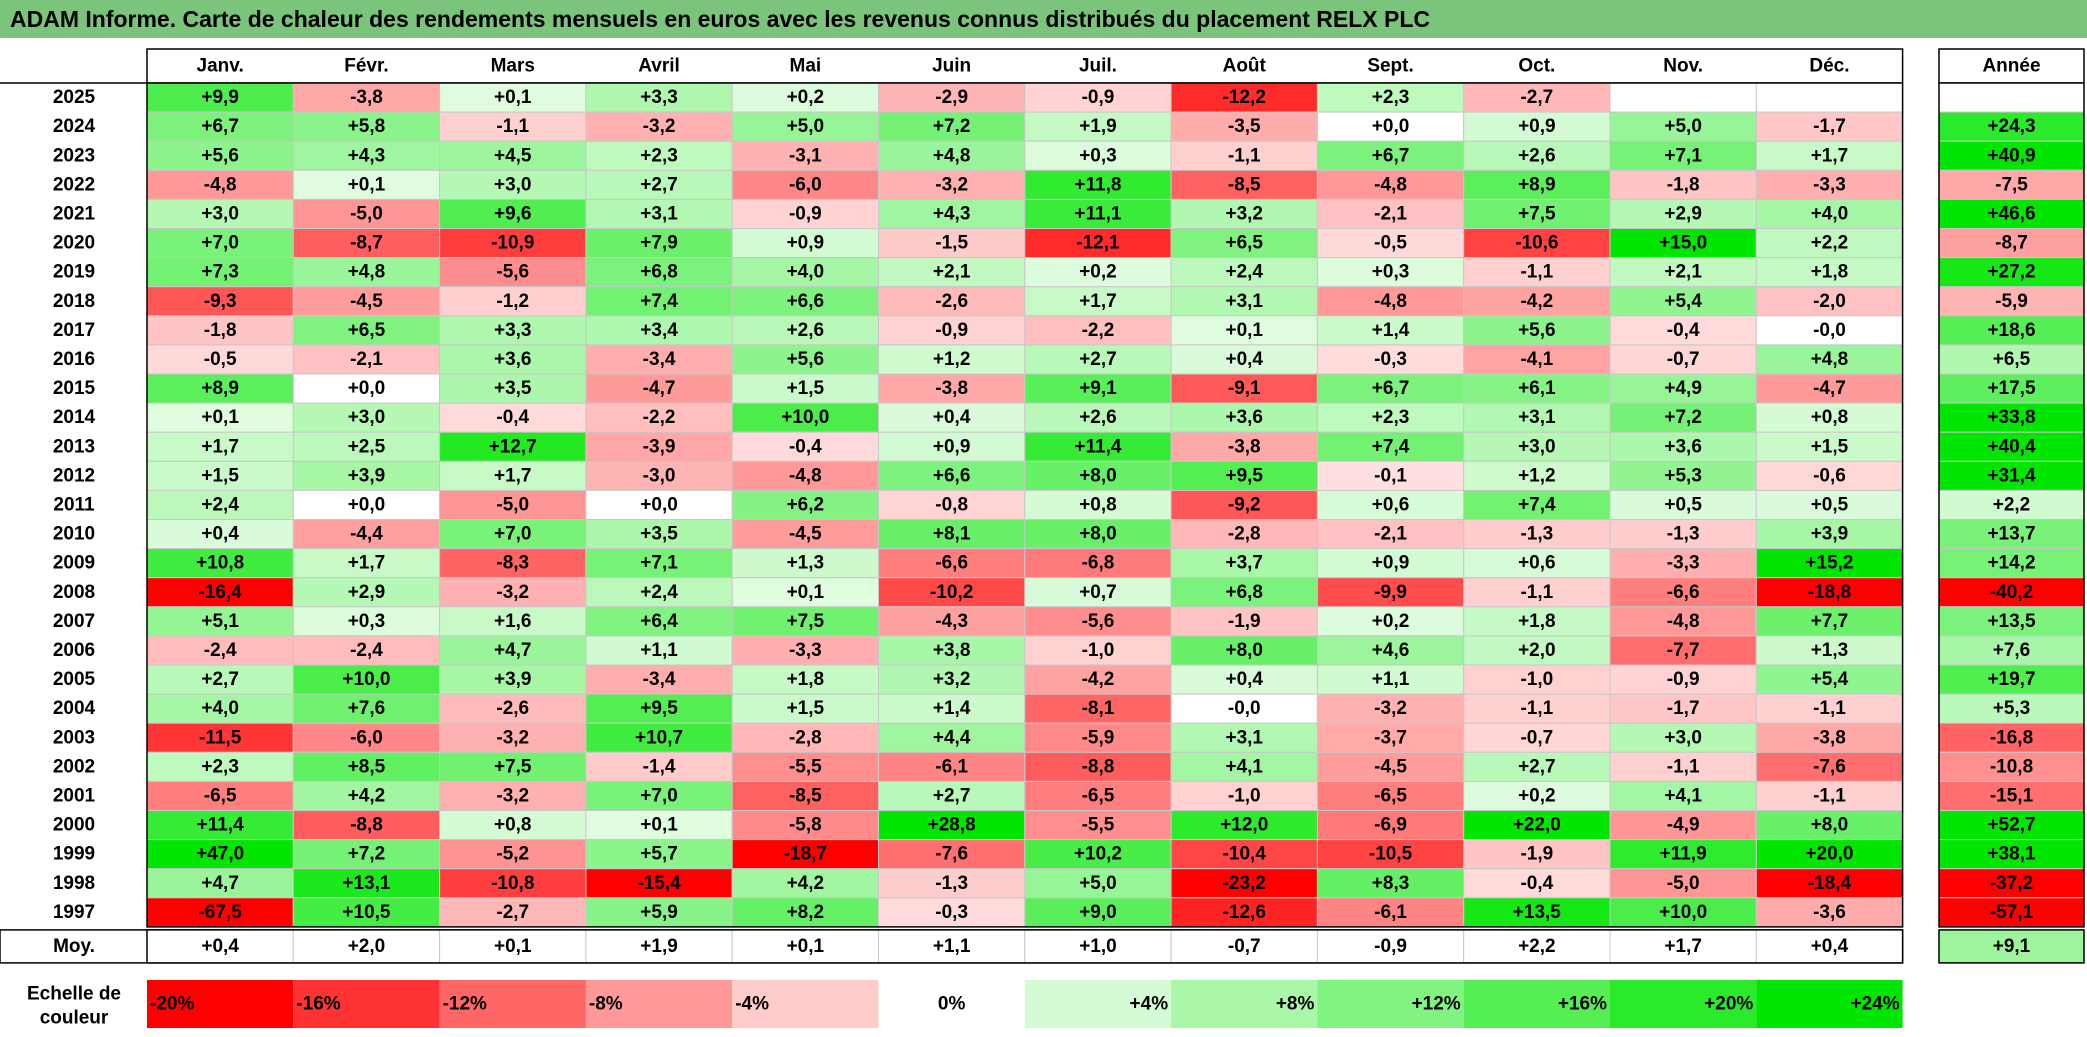 Image resolution: width=2087 pixels, height=1037 pixels. I want to click on cell-value: +9,5, so click(1244, 475).